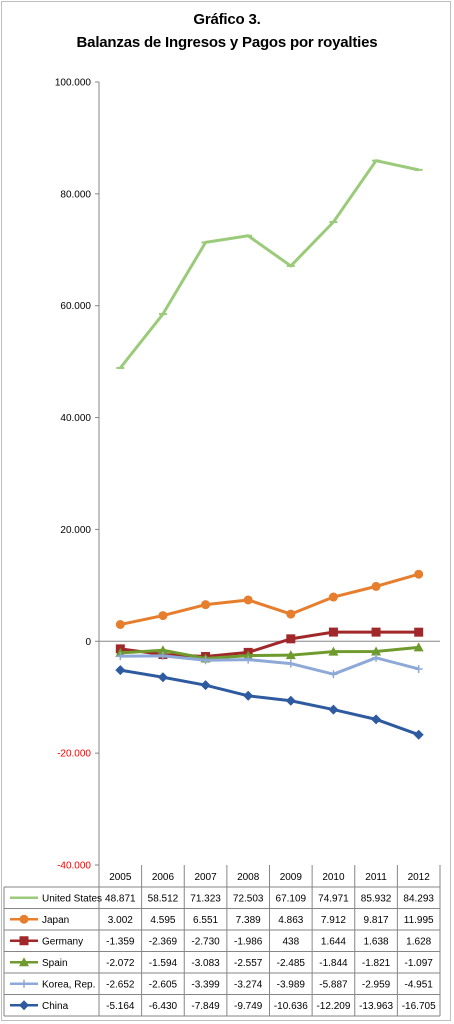 This screenshot has height=1024, width=454. What do you see at coordinates (333, 963) in the screenshot?
I see `data-label: -1.844` at bounding box center [333, 963].